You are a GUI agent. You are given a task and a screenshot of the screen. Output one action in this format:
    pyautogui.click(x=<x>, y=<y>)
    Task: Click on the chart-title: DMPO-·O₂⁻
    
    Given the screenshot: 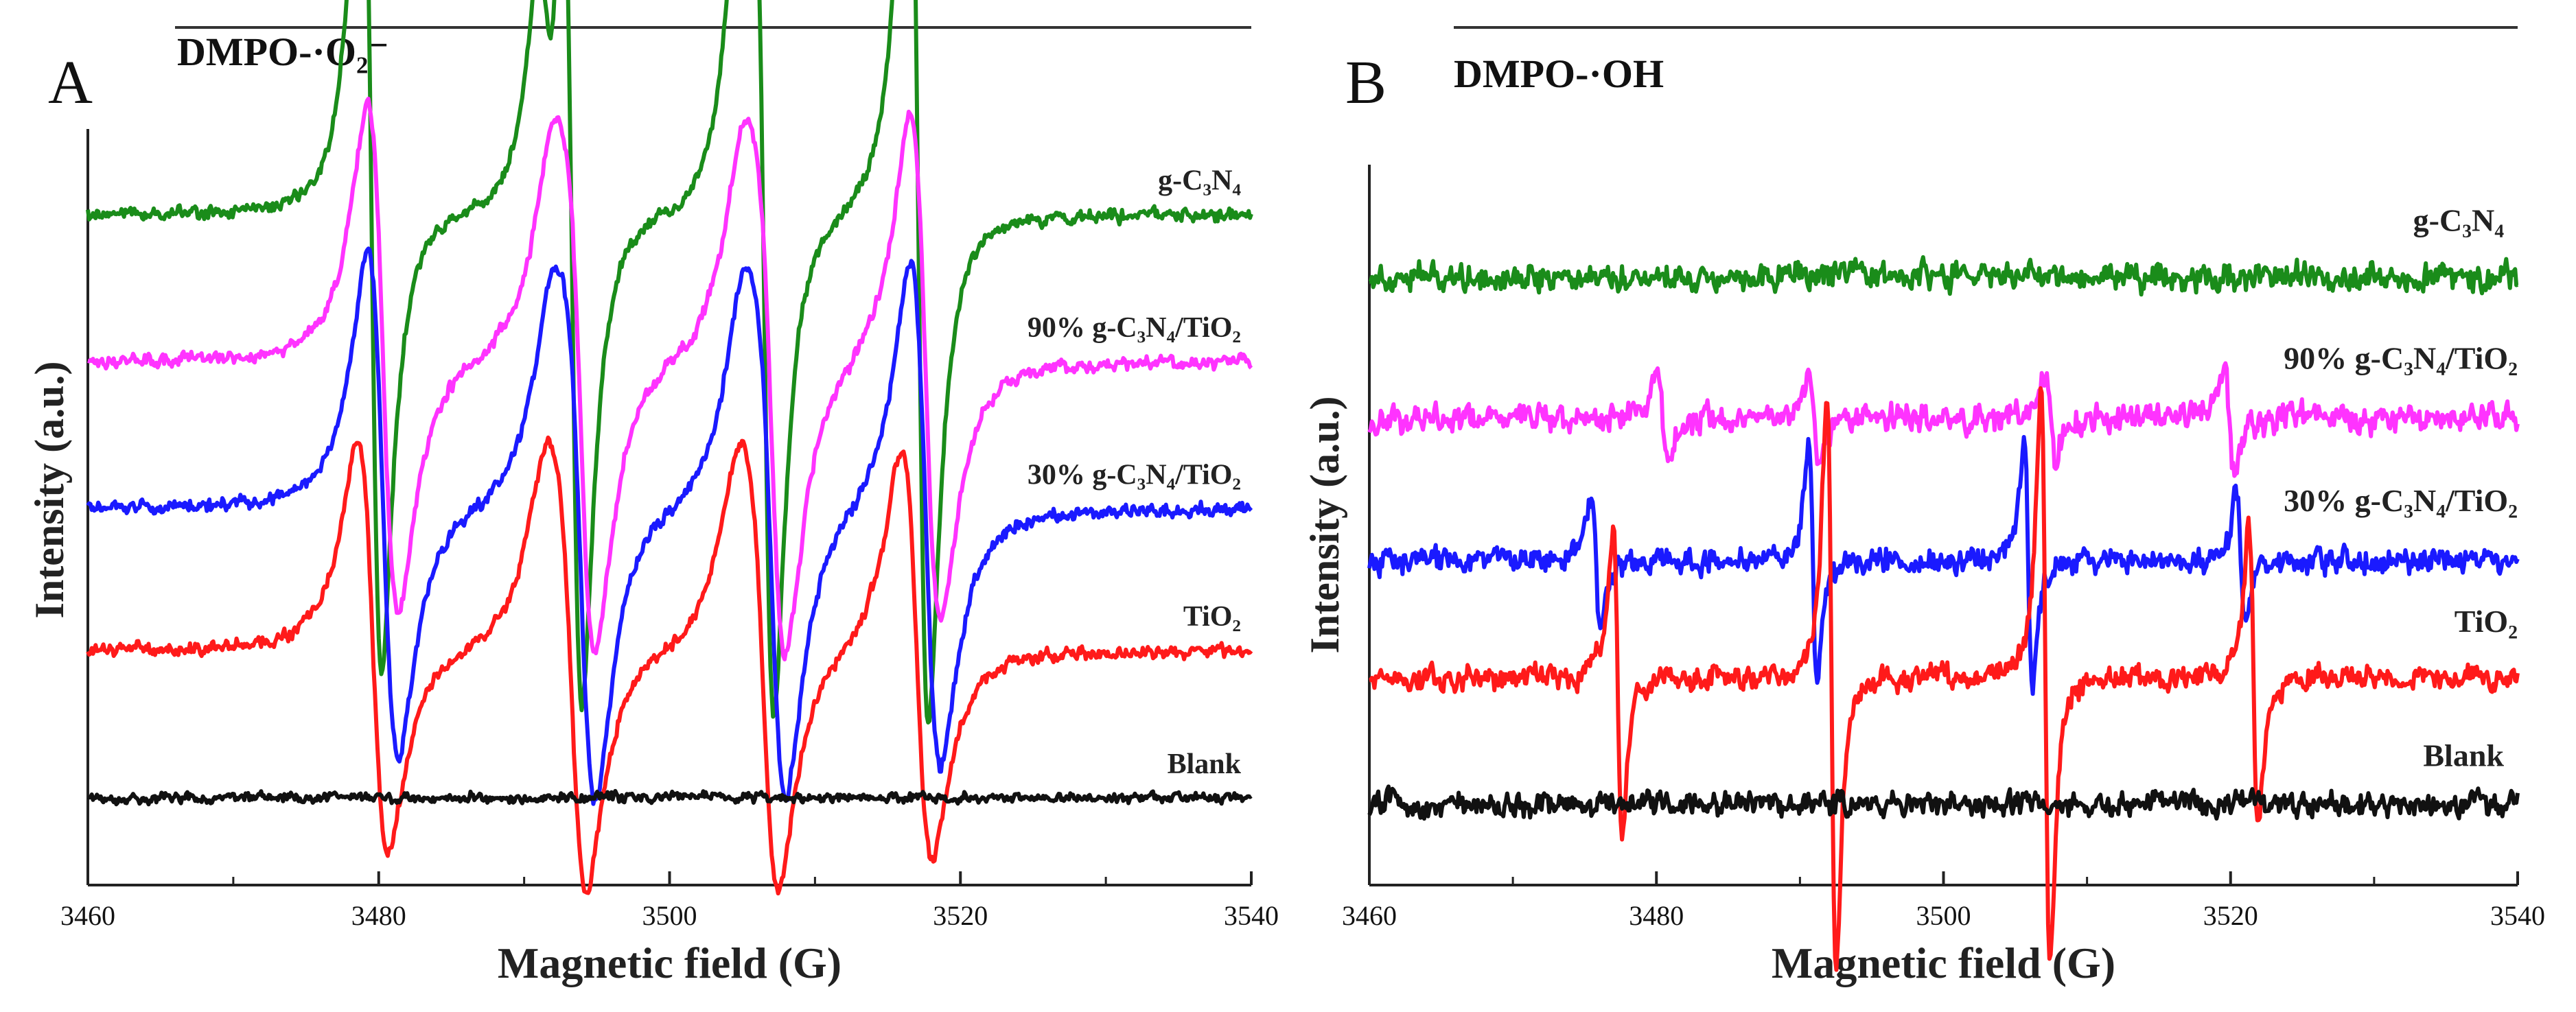 What is the action you would take?
    pyautogui.click(x=283, y=52)
    